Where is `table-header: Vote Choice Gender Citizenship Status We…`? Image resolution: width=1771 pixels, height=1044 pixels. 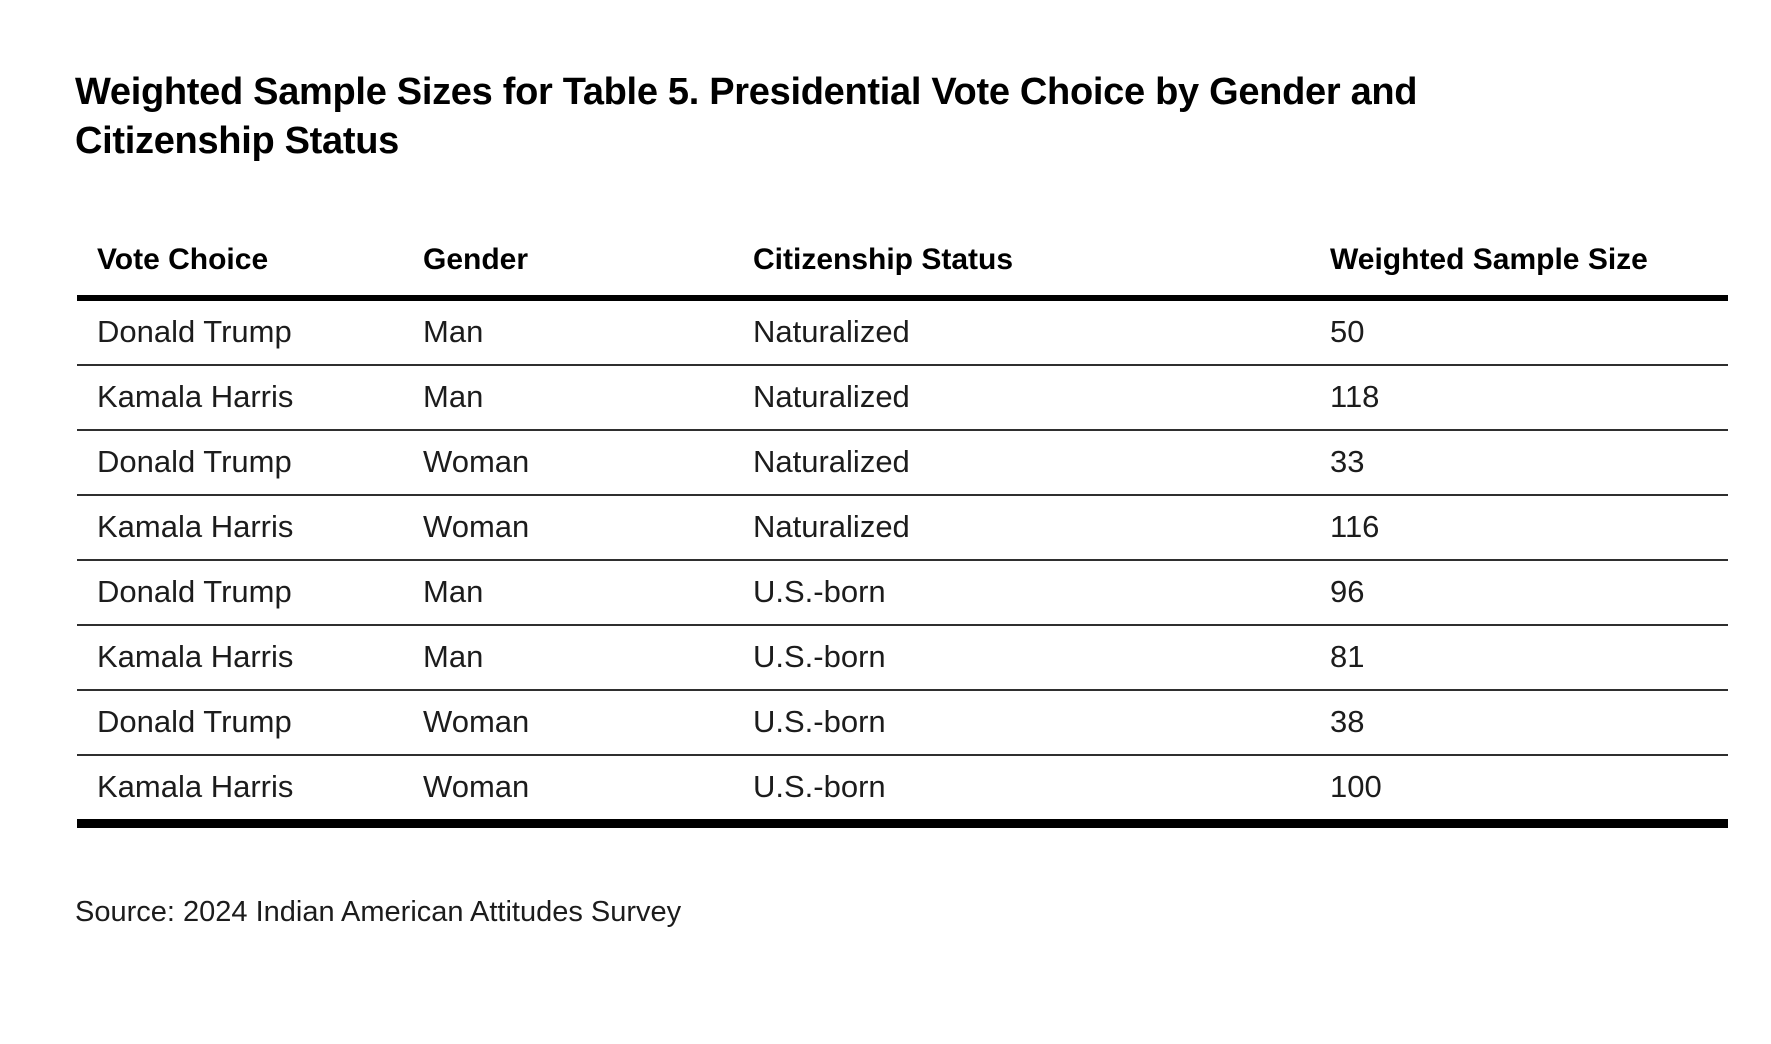 table-header: Vote Choice Gender Citizenship Status We… is located at coordinates (902, 271).